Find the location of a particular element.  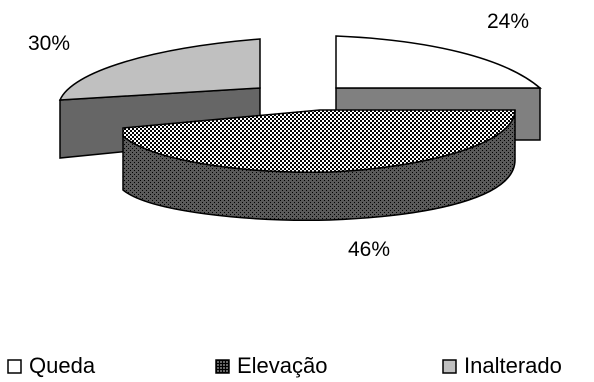

legend-item-elevacao: Elevação is located at coordinates (271, 365).